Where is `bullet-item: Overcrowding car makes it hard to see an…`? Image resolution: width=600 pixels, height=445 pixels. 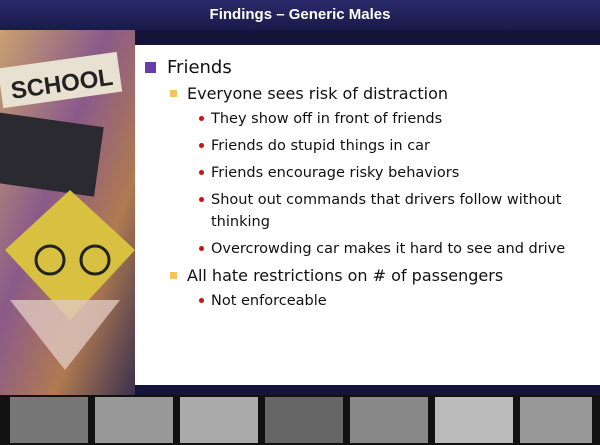 bullet-item: Overcrowding car makes it hard to see an… is located at coordinates (392, 249).